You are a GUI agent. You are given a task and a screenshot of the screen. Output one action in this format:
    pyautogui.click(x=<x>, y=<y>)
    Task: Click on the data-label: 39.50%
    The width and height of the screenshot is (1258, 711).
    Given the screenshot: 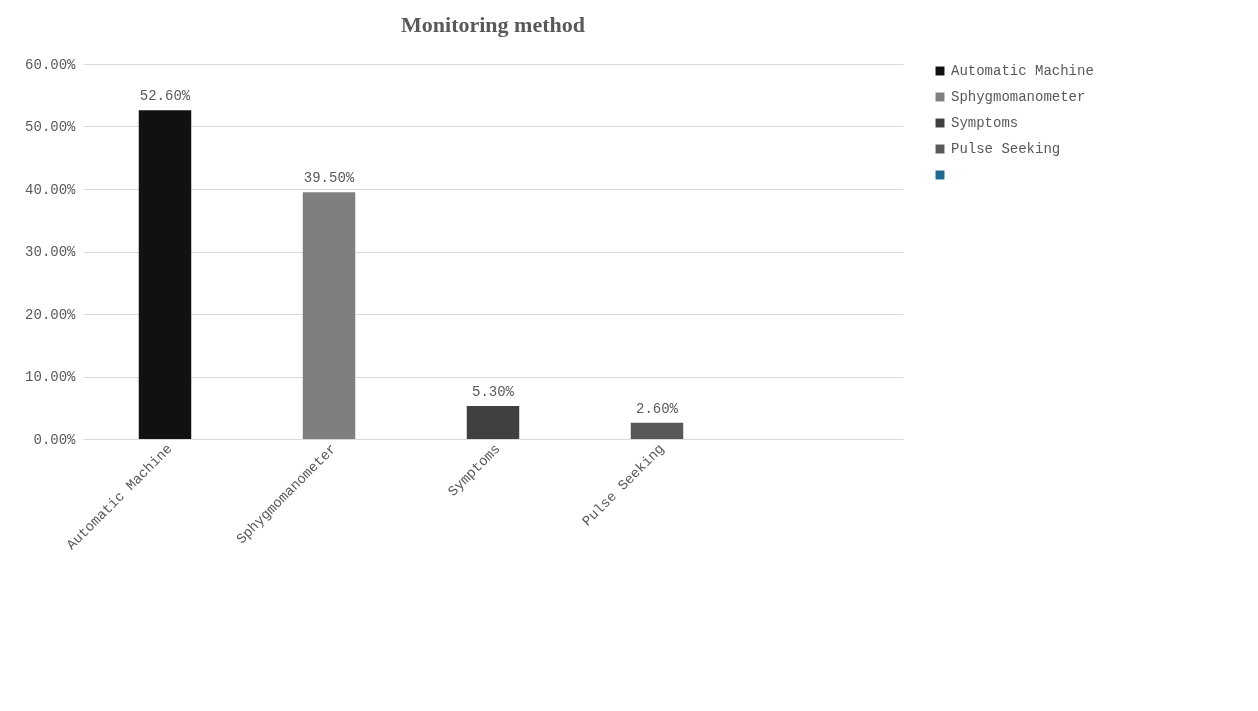 What is the action you would take?
    pyautogui.click(x=329, y=178)
    